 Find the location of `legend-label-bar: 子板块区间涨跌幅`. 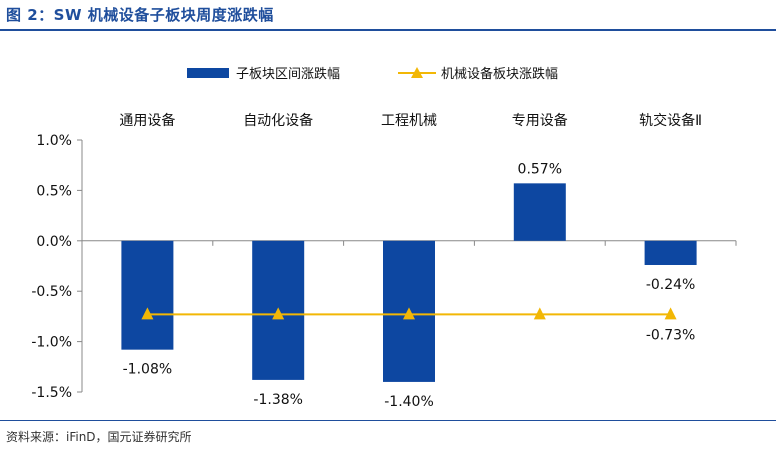

legend-label-bar: 子板块区间涨跌幅 is located at coordinates (288, 74).